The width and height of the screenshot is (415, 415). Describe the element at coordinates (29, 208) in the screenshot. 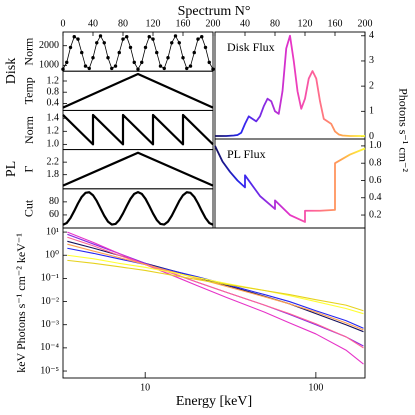

I see `y-axis-label: Cut` at that location.